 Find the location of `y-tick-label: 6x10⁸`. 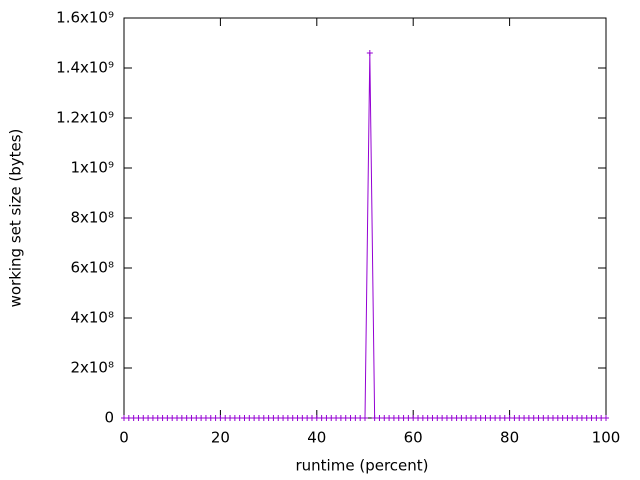

y-tick-label: 6x10⁸ is located at coordinates (92, 268).